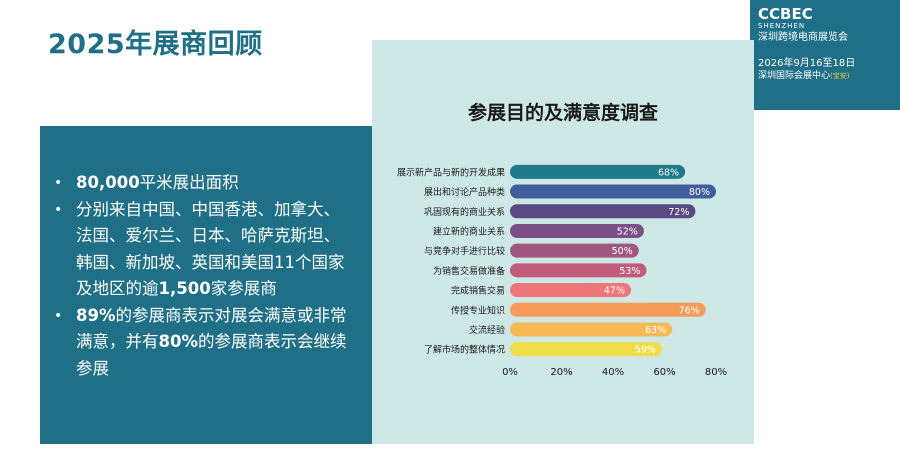  I want to click on category-label: 了解市场的整体情况, so click(464, 350).